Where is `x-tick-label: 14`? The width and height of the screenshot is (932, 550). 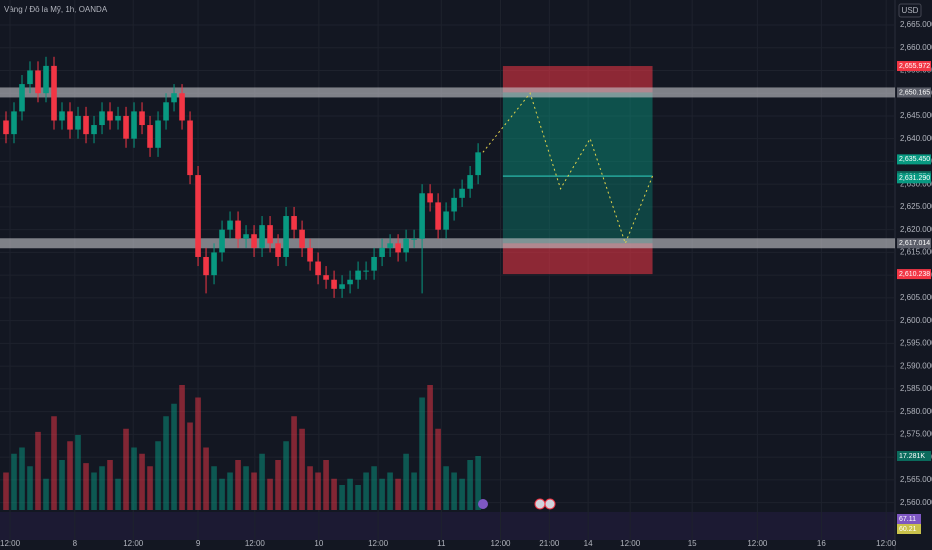
x-tick-label: 14 is located at coordinates (588, 543).